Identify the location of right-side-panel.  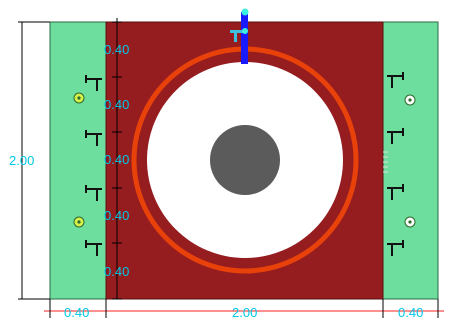
(410, 160).